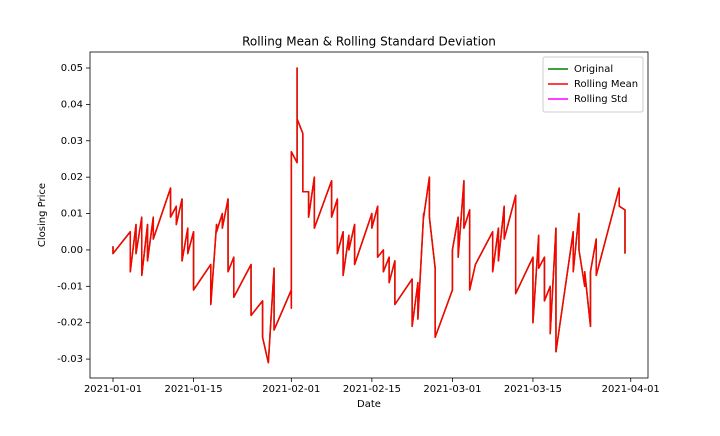  Describe the element at coordinates (72, 177) in the screenshot. I see `y-tick-label: 0.02` at that location.